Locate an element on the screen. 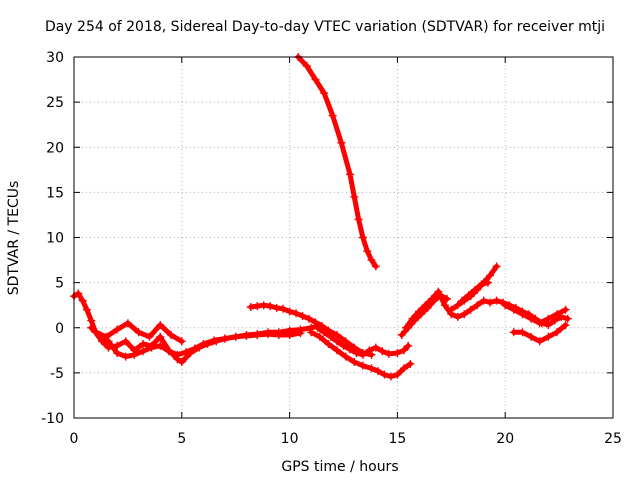  y-tick-label: -10 is located at coordinates (52, 419).